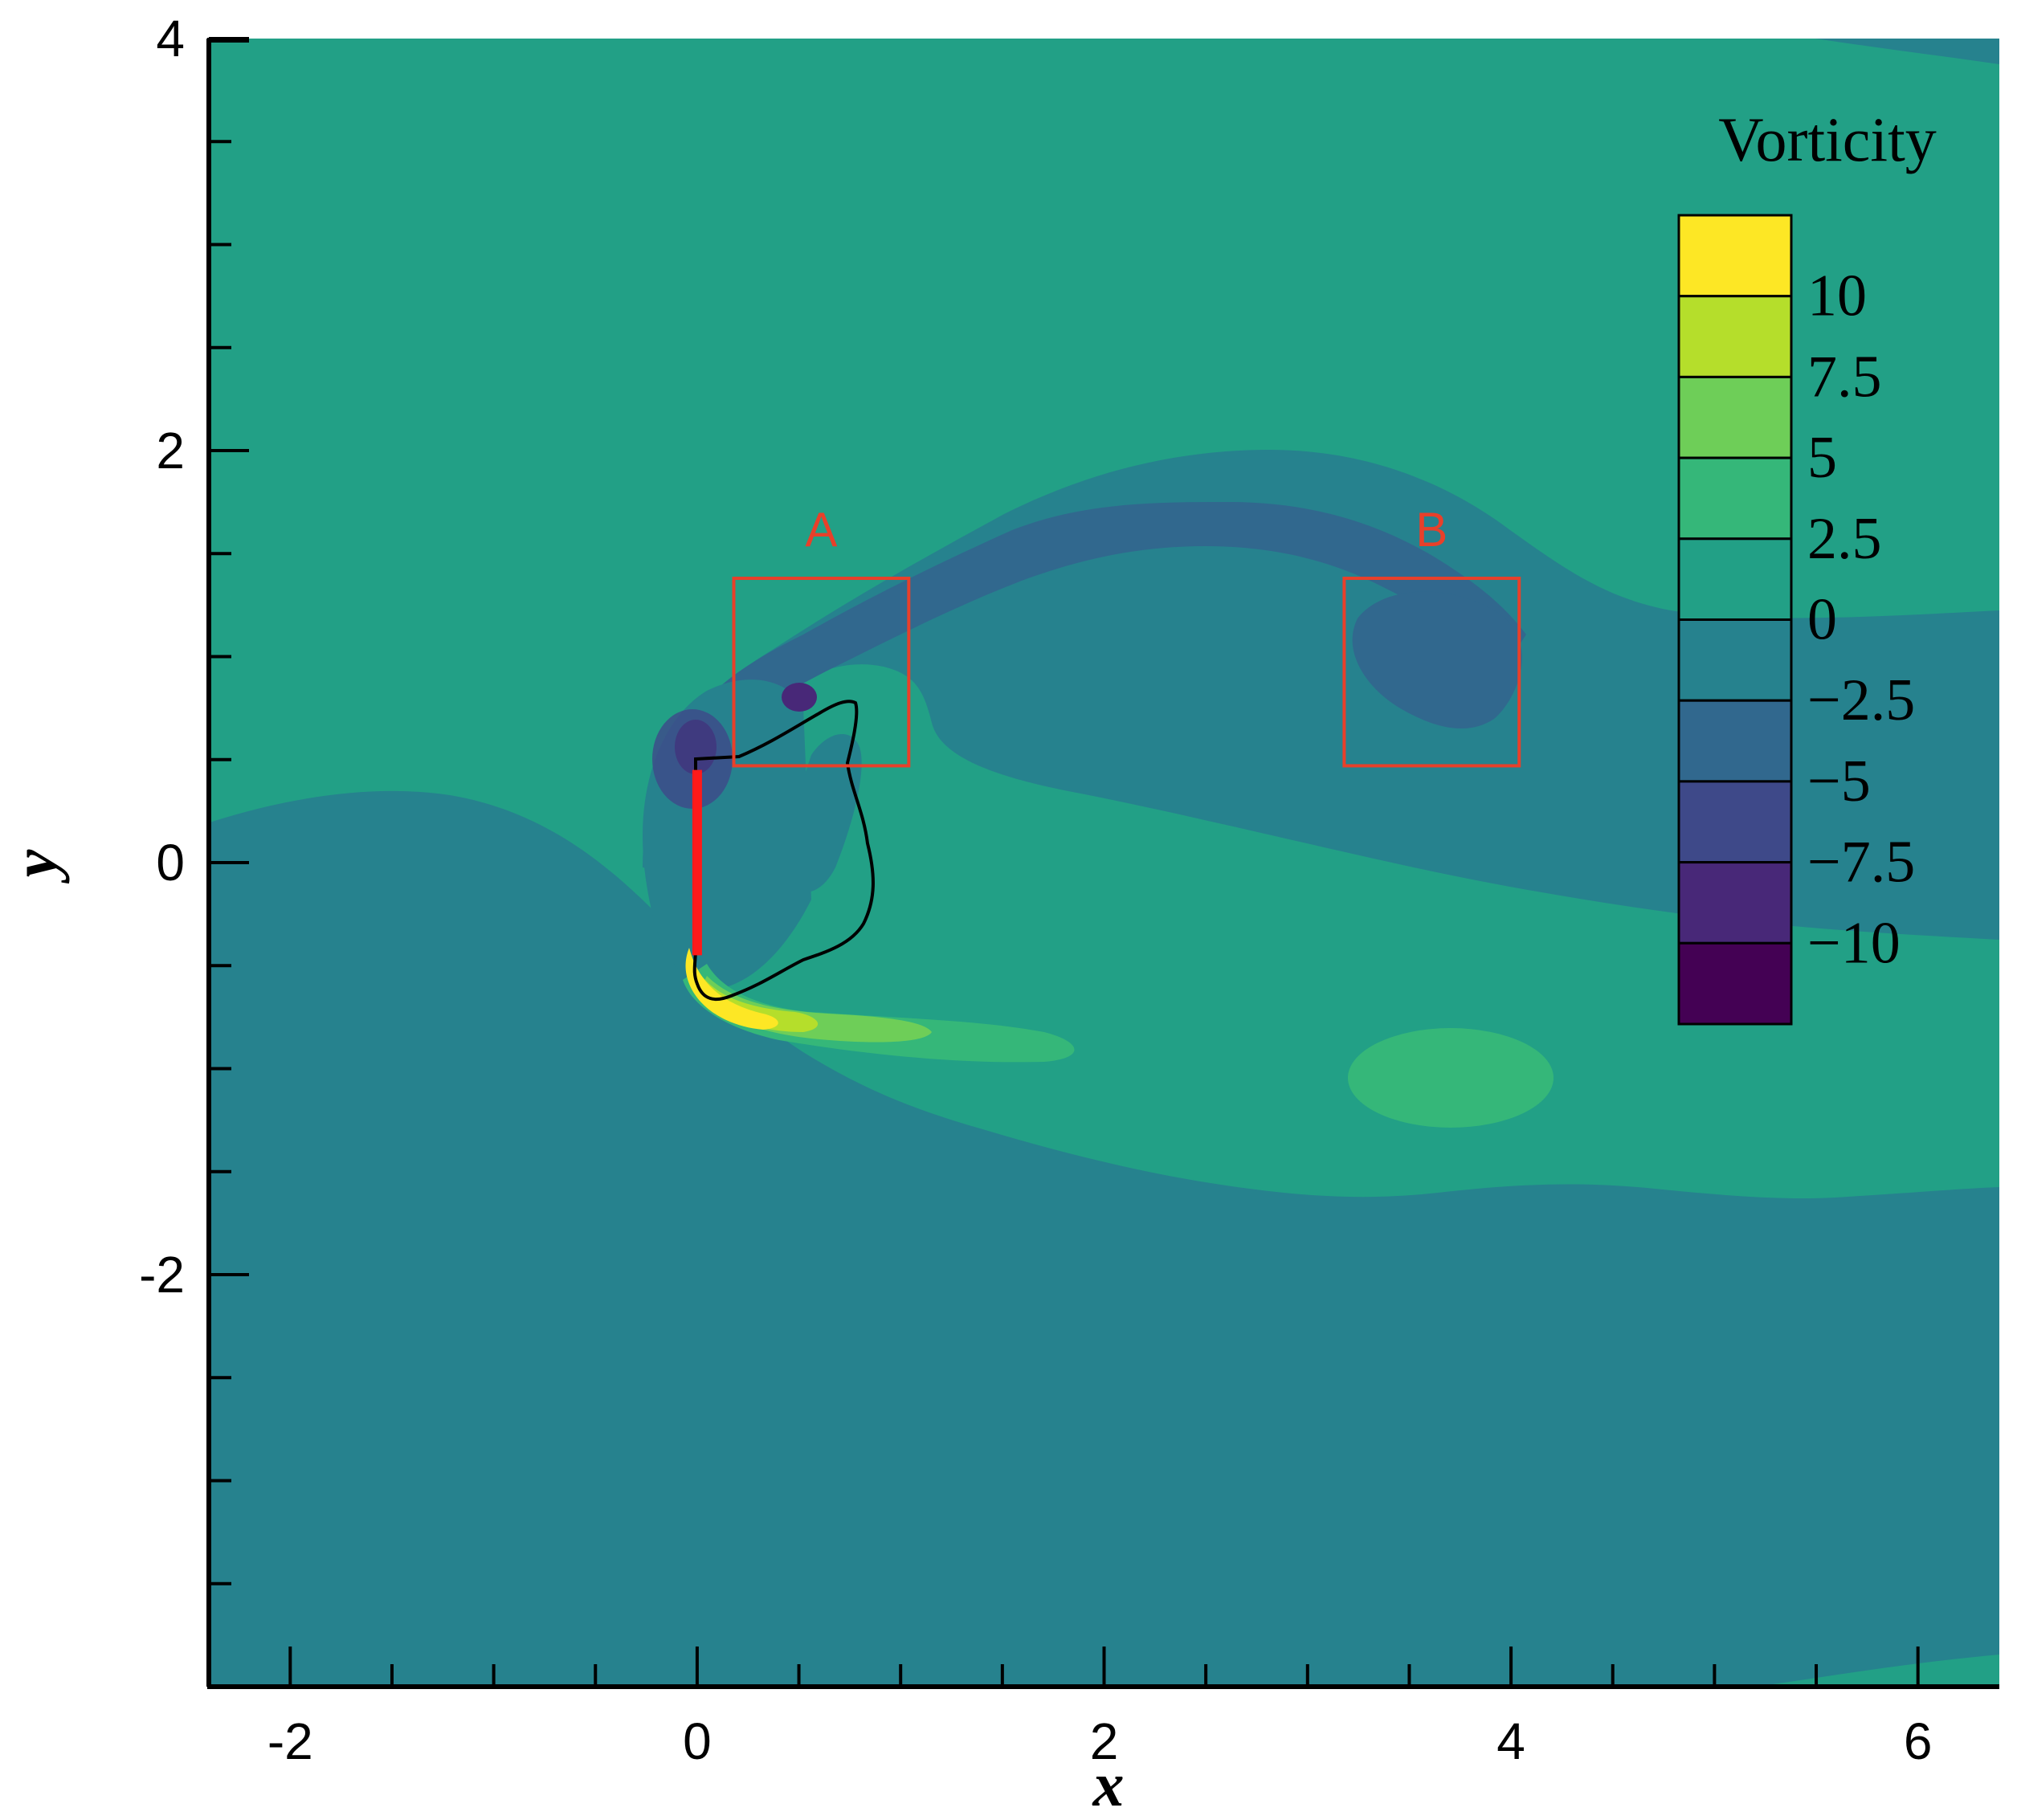  I want to click on colorbar-tick-label: 0, so click(1822, 620).